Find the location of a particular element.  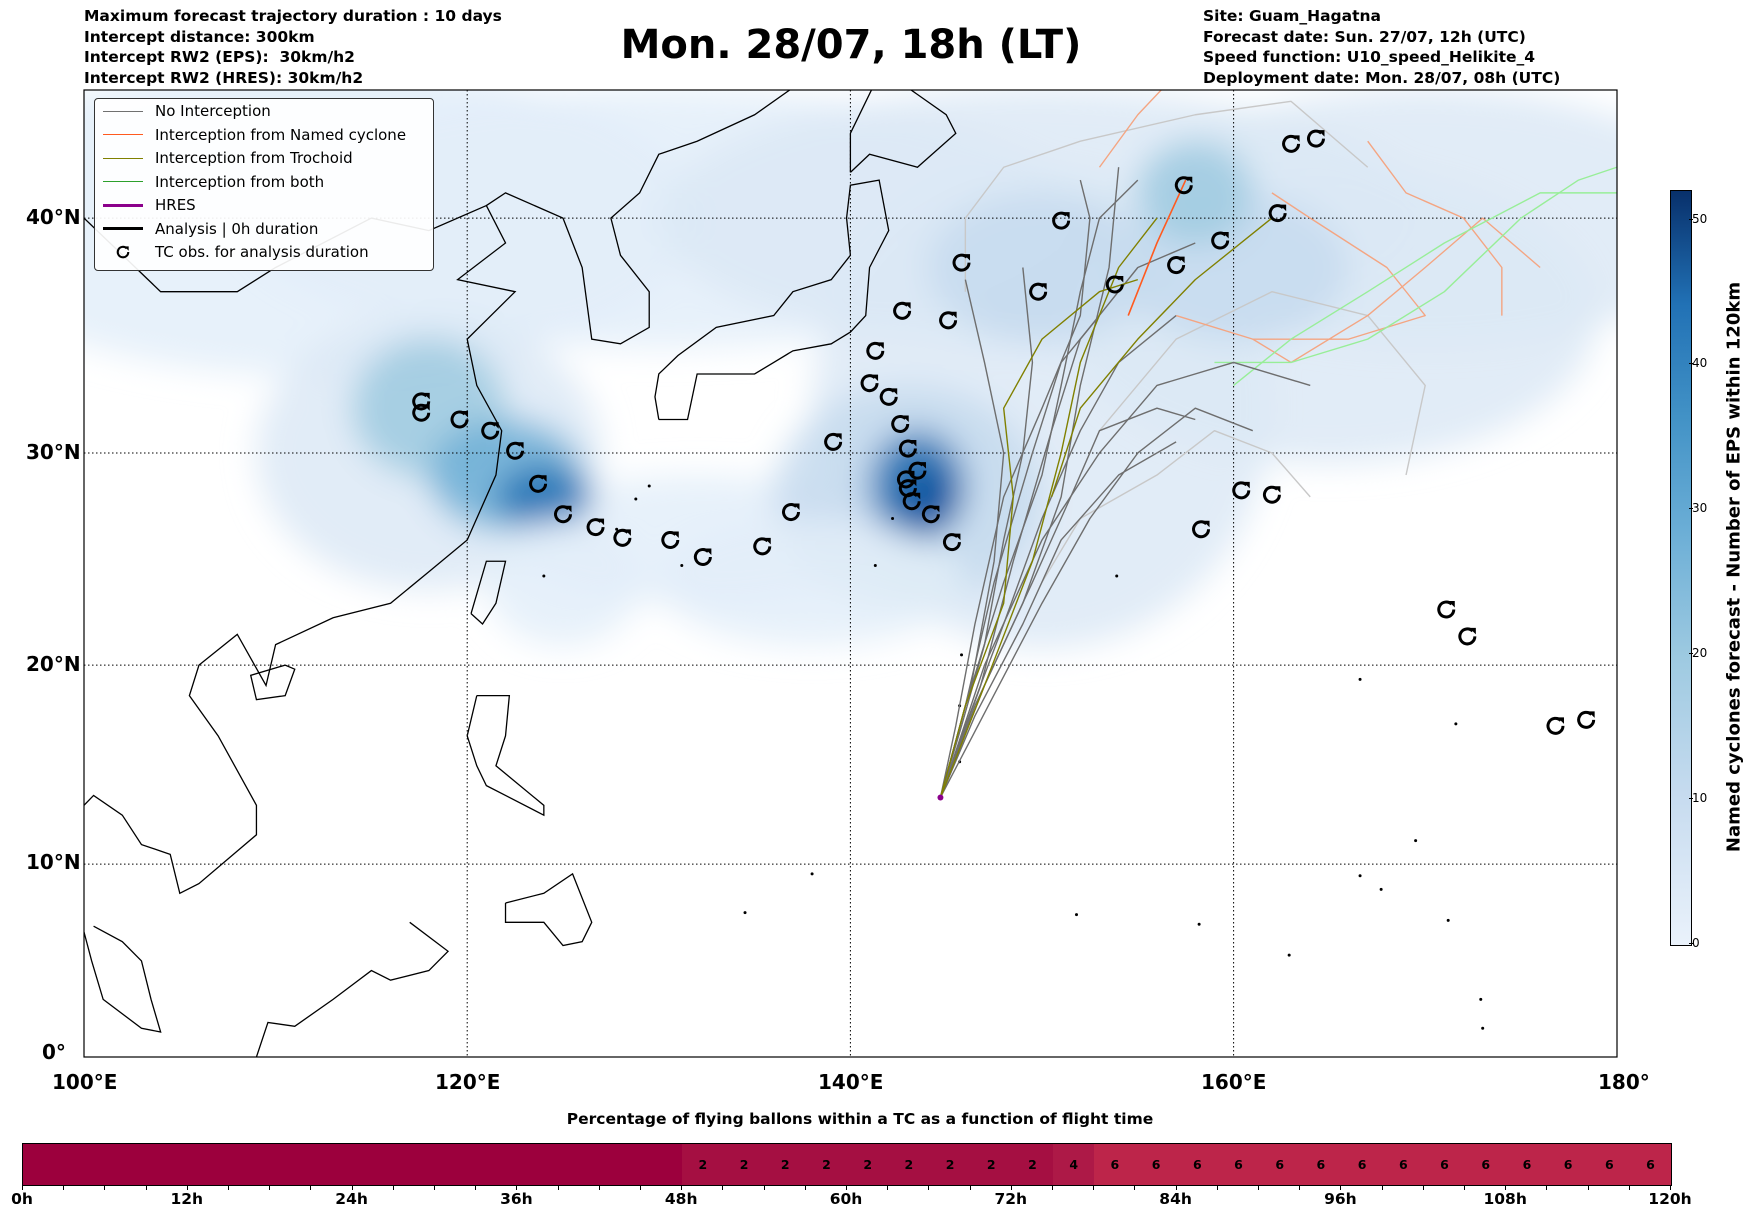

colorbar is located at coordinates (1681, 568).